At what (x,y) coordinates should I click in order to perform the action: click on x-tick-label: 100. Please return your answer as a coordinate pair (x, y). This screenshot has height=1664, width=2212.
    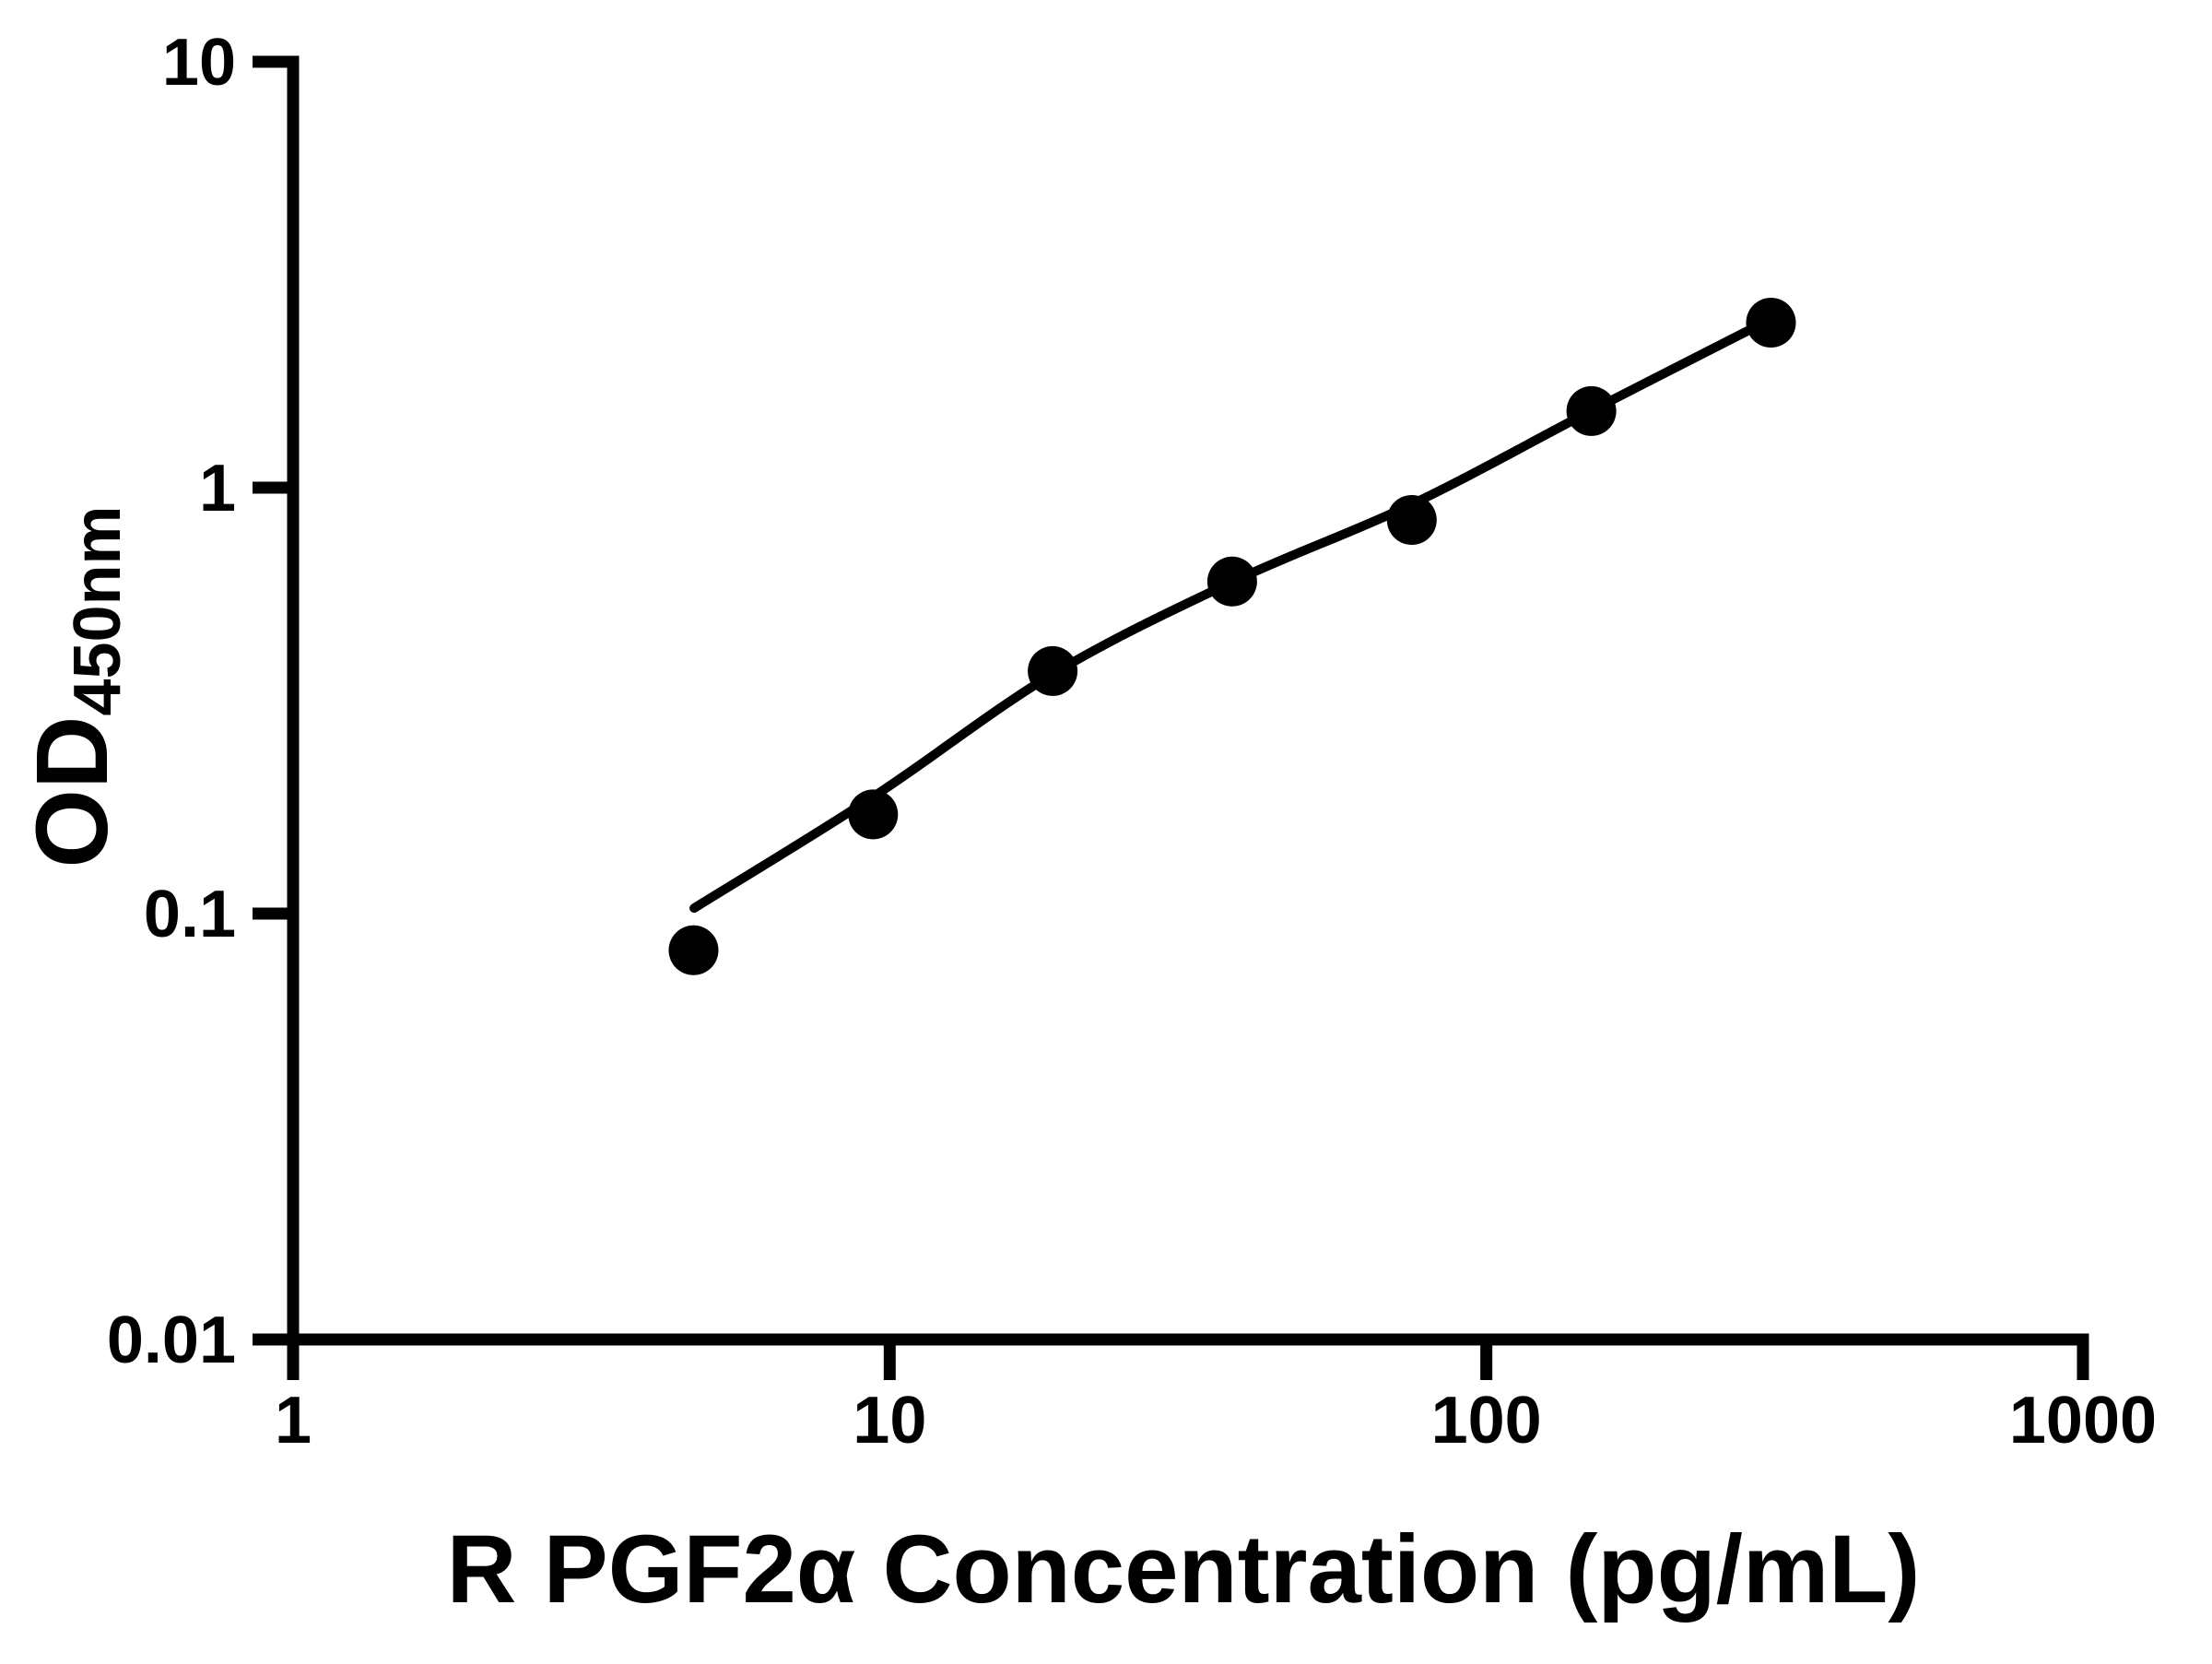
    Looking at the image, I should click on (1486, 1420).